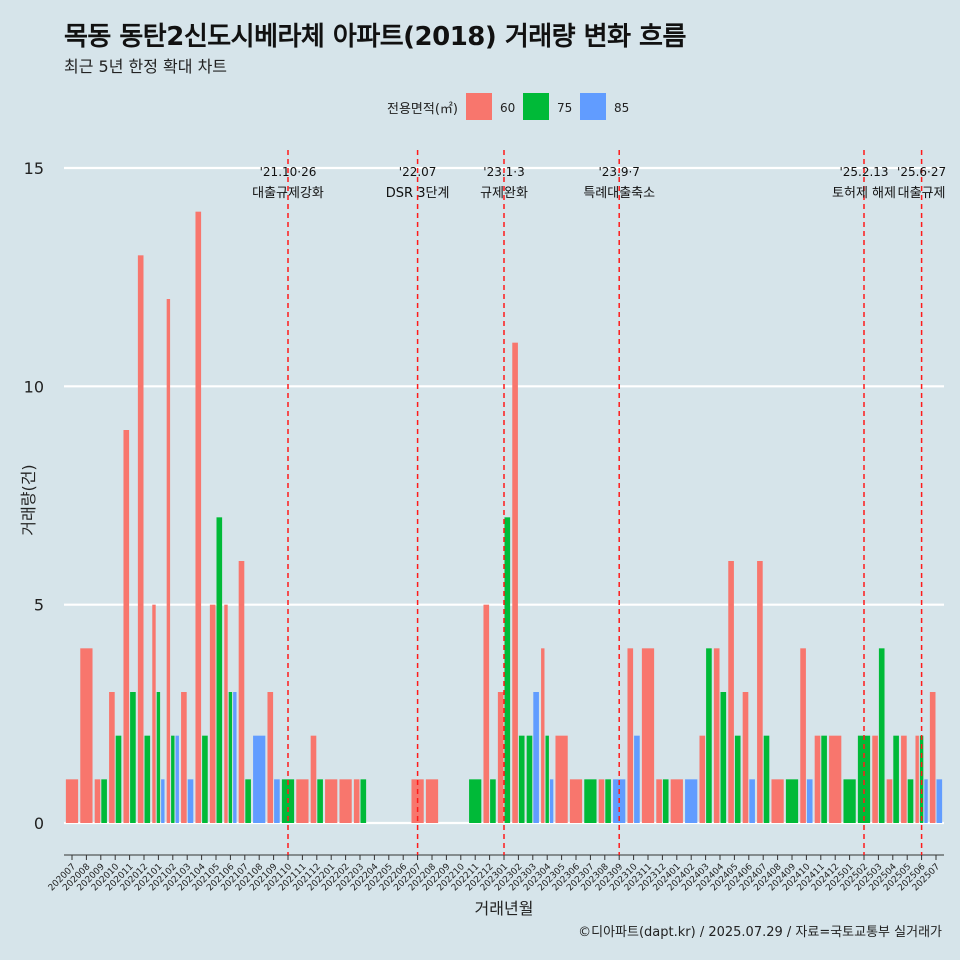 Image resolution: width=960 pixels, height=960 pixels. What do you see at coordinates (39, 605) in the screenshot?
I see `y-tick-label: 5` at bounding box center [39, 605].